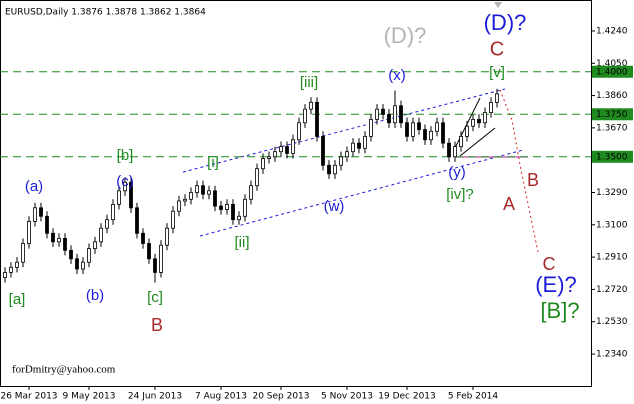 The image size is (634, 404). Describe the element at coordinates (157, 325) in the screenshot. I see `wave-label: B` at that location.